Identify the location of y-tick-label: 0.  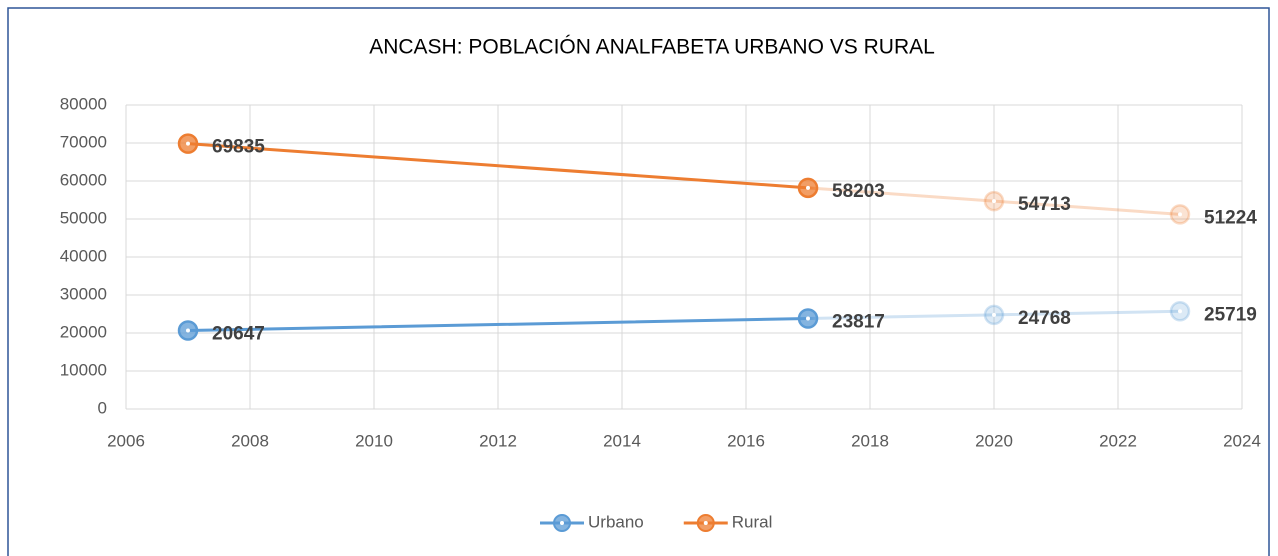
(102, 407).